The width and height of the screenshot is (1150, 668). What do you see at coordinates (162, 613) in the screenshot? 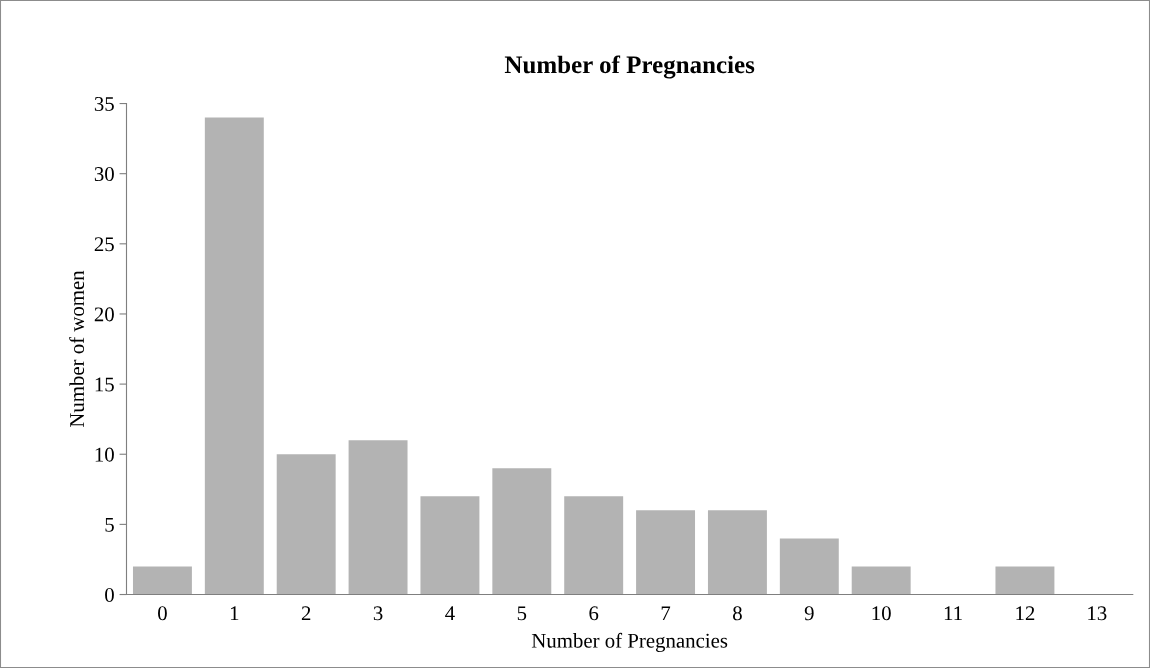
I see `x-tick-label: 0` at bounding box center [162, 613].